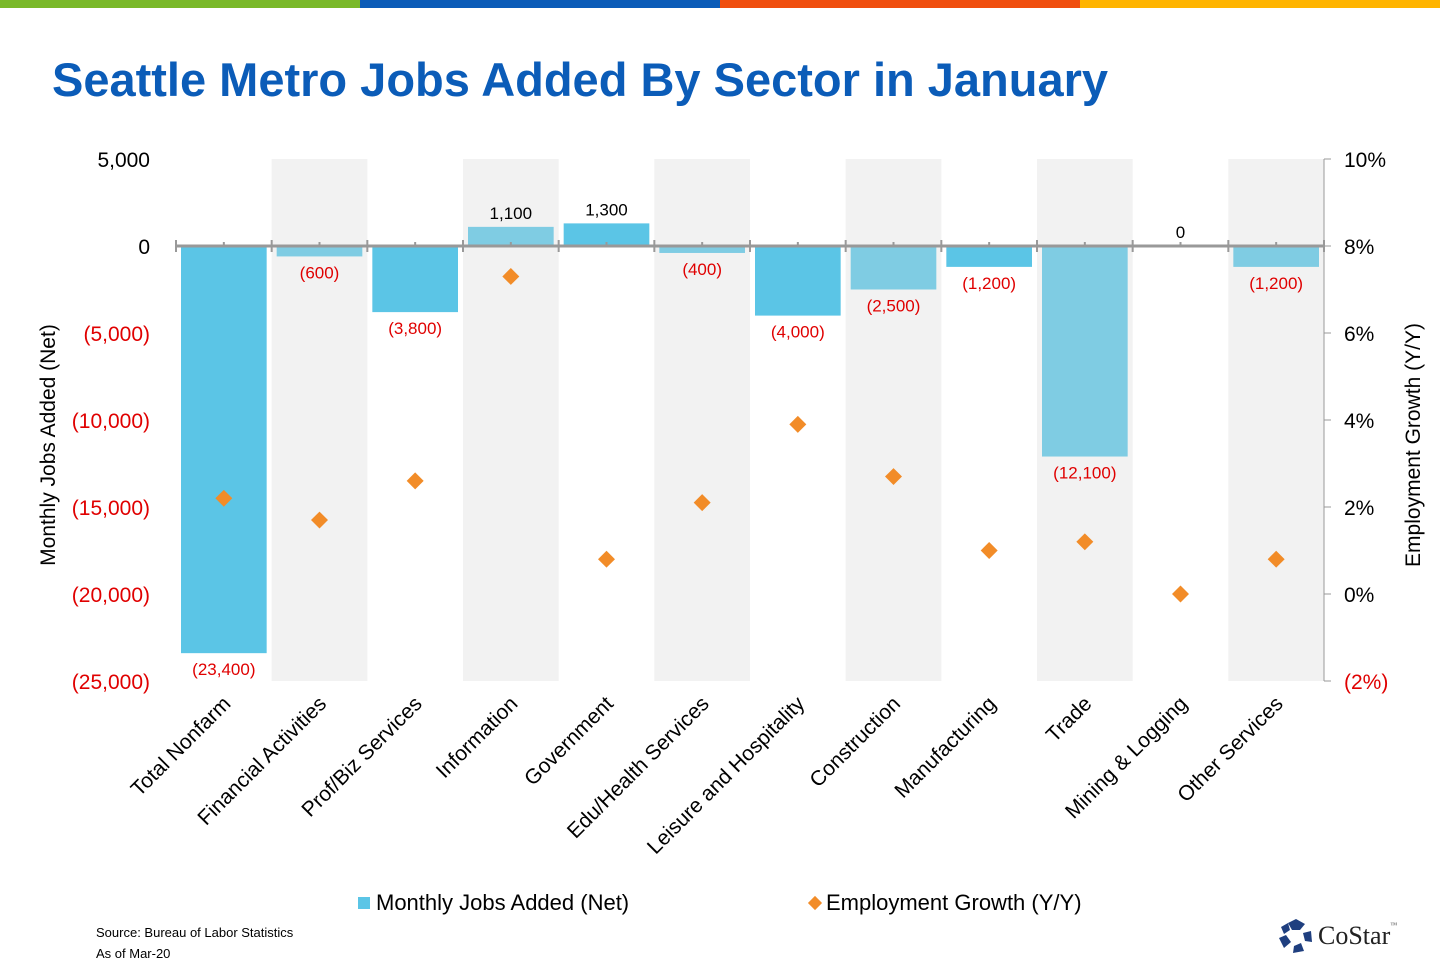 The image size is (1440, 961). What do you see at coordinates (726, 775) in the screenshot?
I see `category-label: Leisure and Hospitality` at bounding box center [726, 775].